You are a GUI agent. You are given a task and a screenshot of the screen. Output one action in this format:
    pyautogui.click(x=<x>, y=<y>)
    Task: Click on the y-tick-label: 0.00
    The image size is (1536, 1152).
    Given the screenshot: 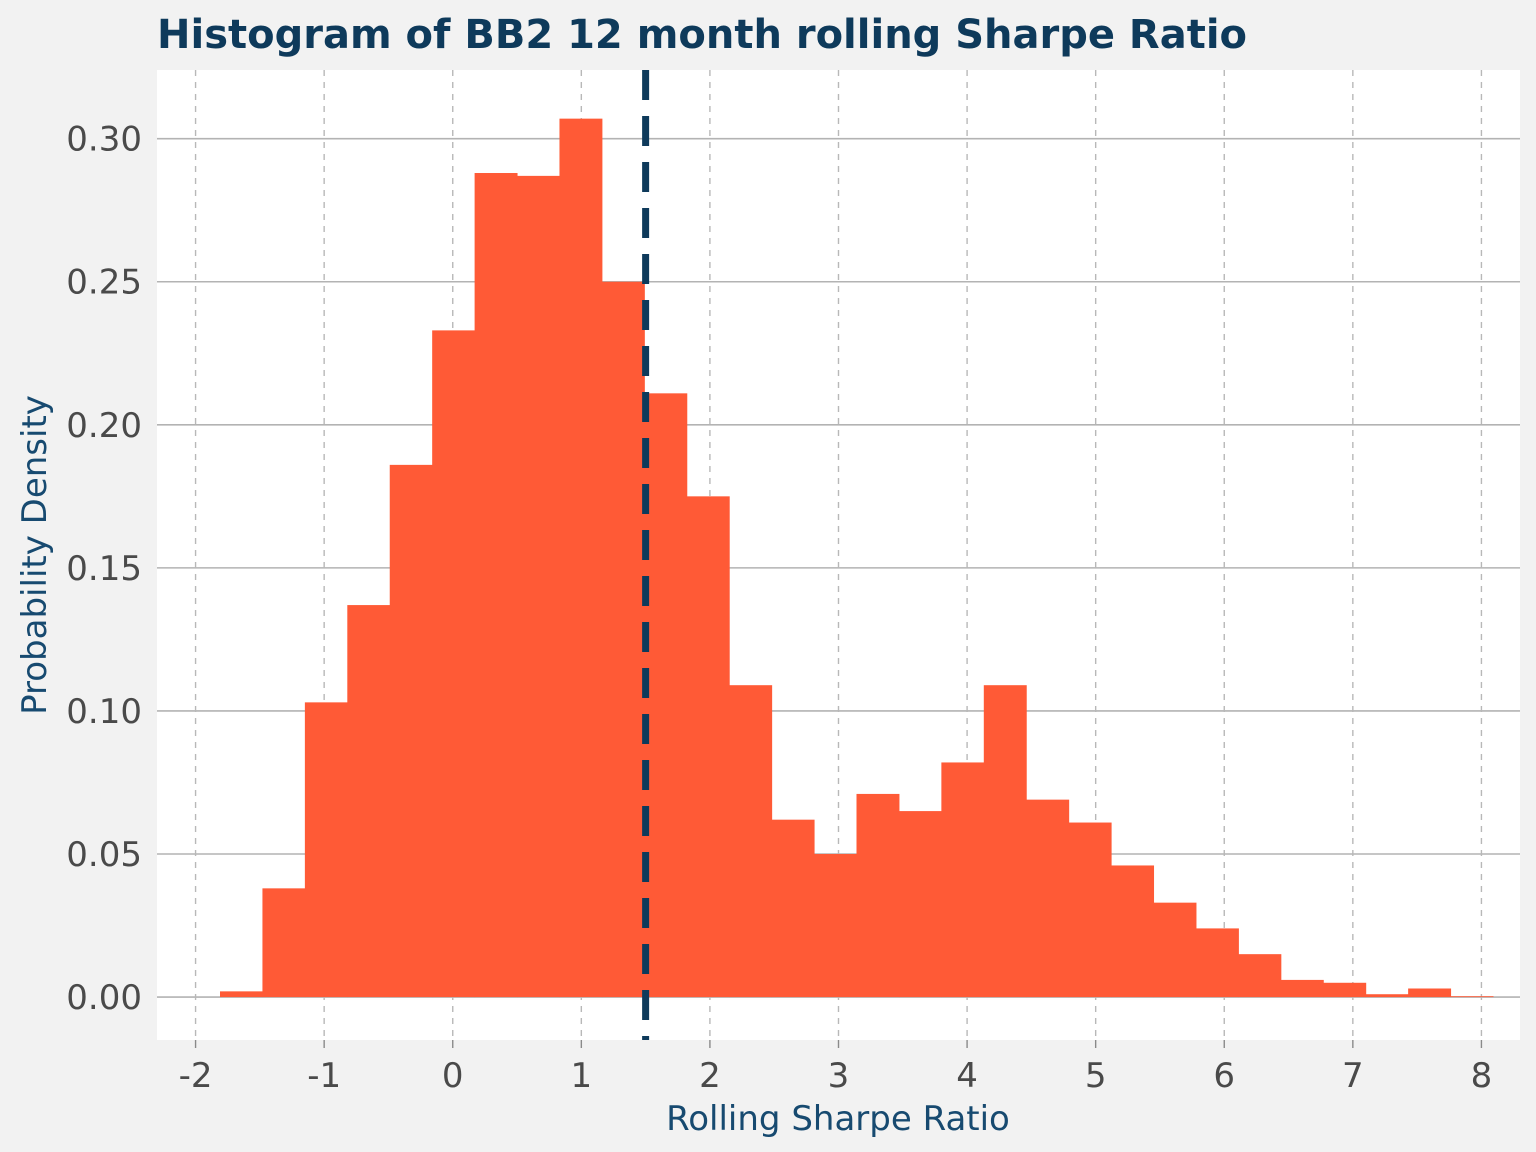 What is the action you would take?
    pyautogui.click(x=104, y=998)
    